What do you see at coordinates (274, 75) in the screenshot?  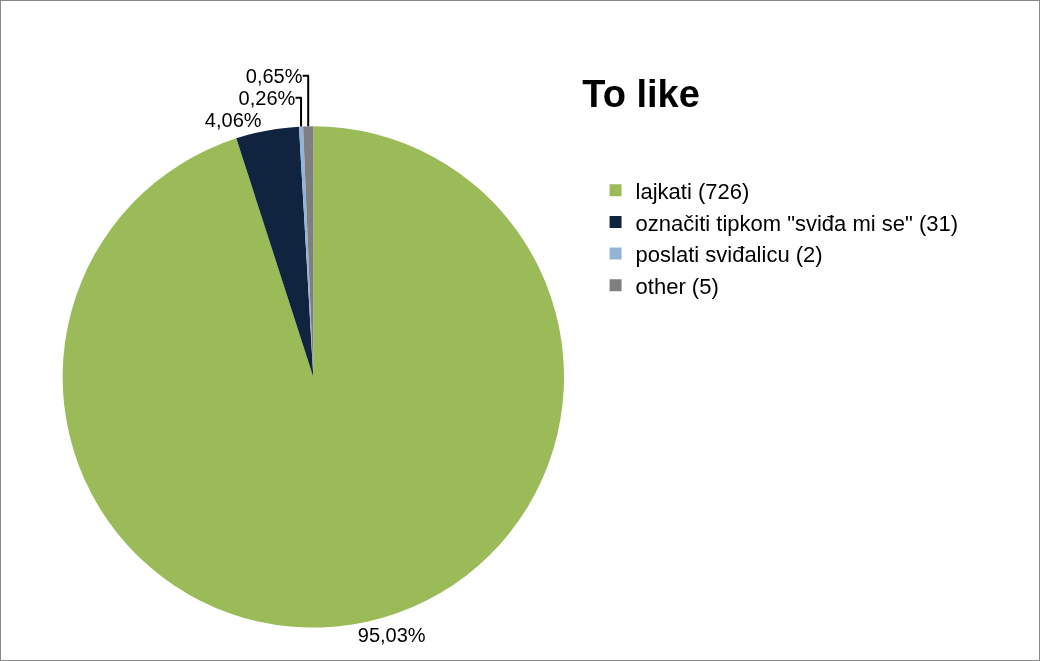 I see `data-label: 0,65%` at bounding box center [274, 75].